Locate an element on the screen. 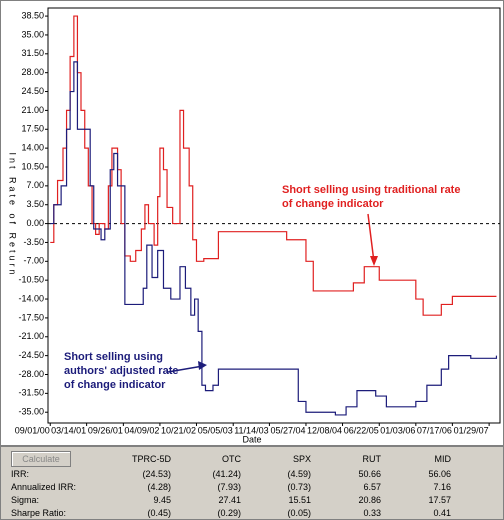 This screenshot has height=520, width=504. y-tick-label: 0.00 is located at coordinates (35, 223).